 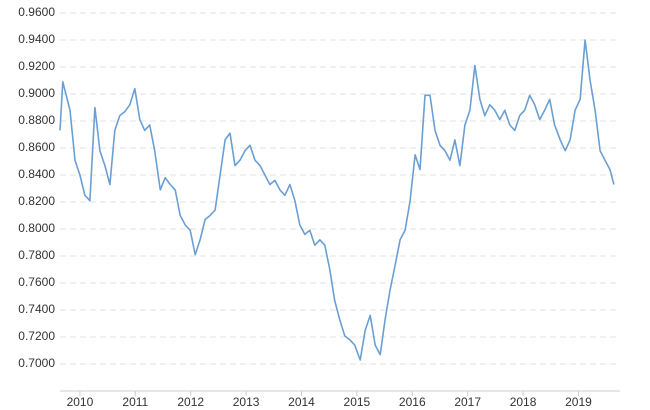 I want to click on x-tick-label: 2013, so click(x=246, y=402).